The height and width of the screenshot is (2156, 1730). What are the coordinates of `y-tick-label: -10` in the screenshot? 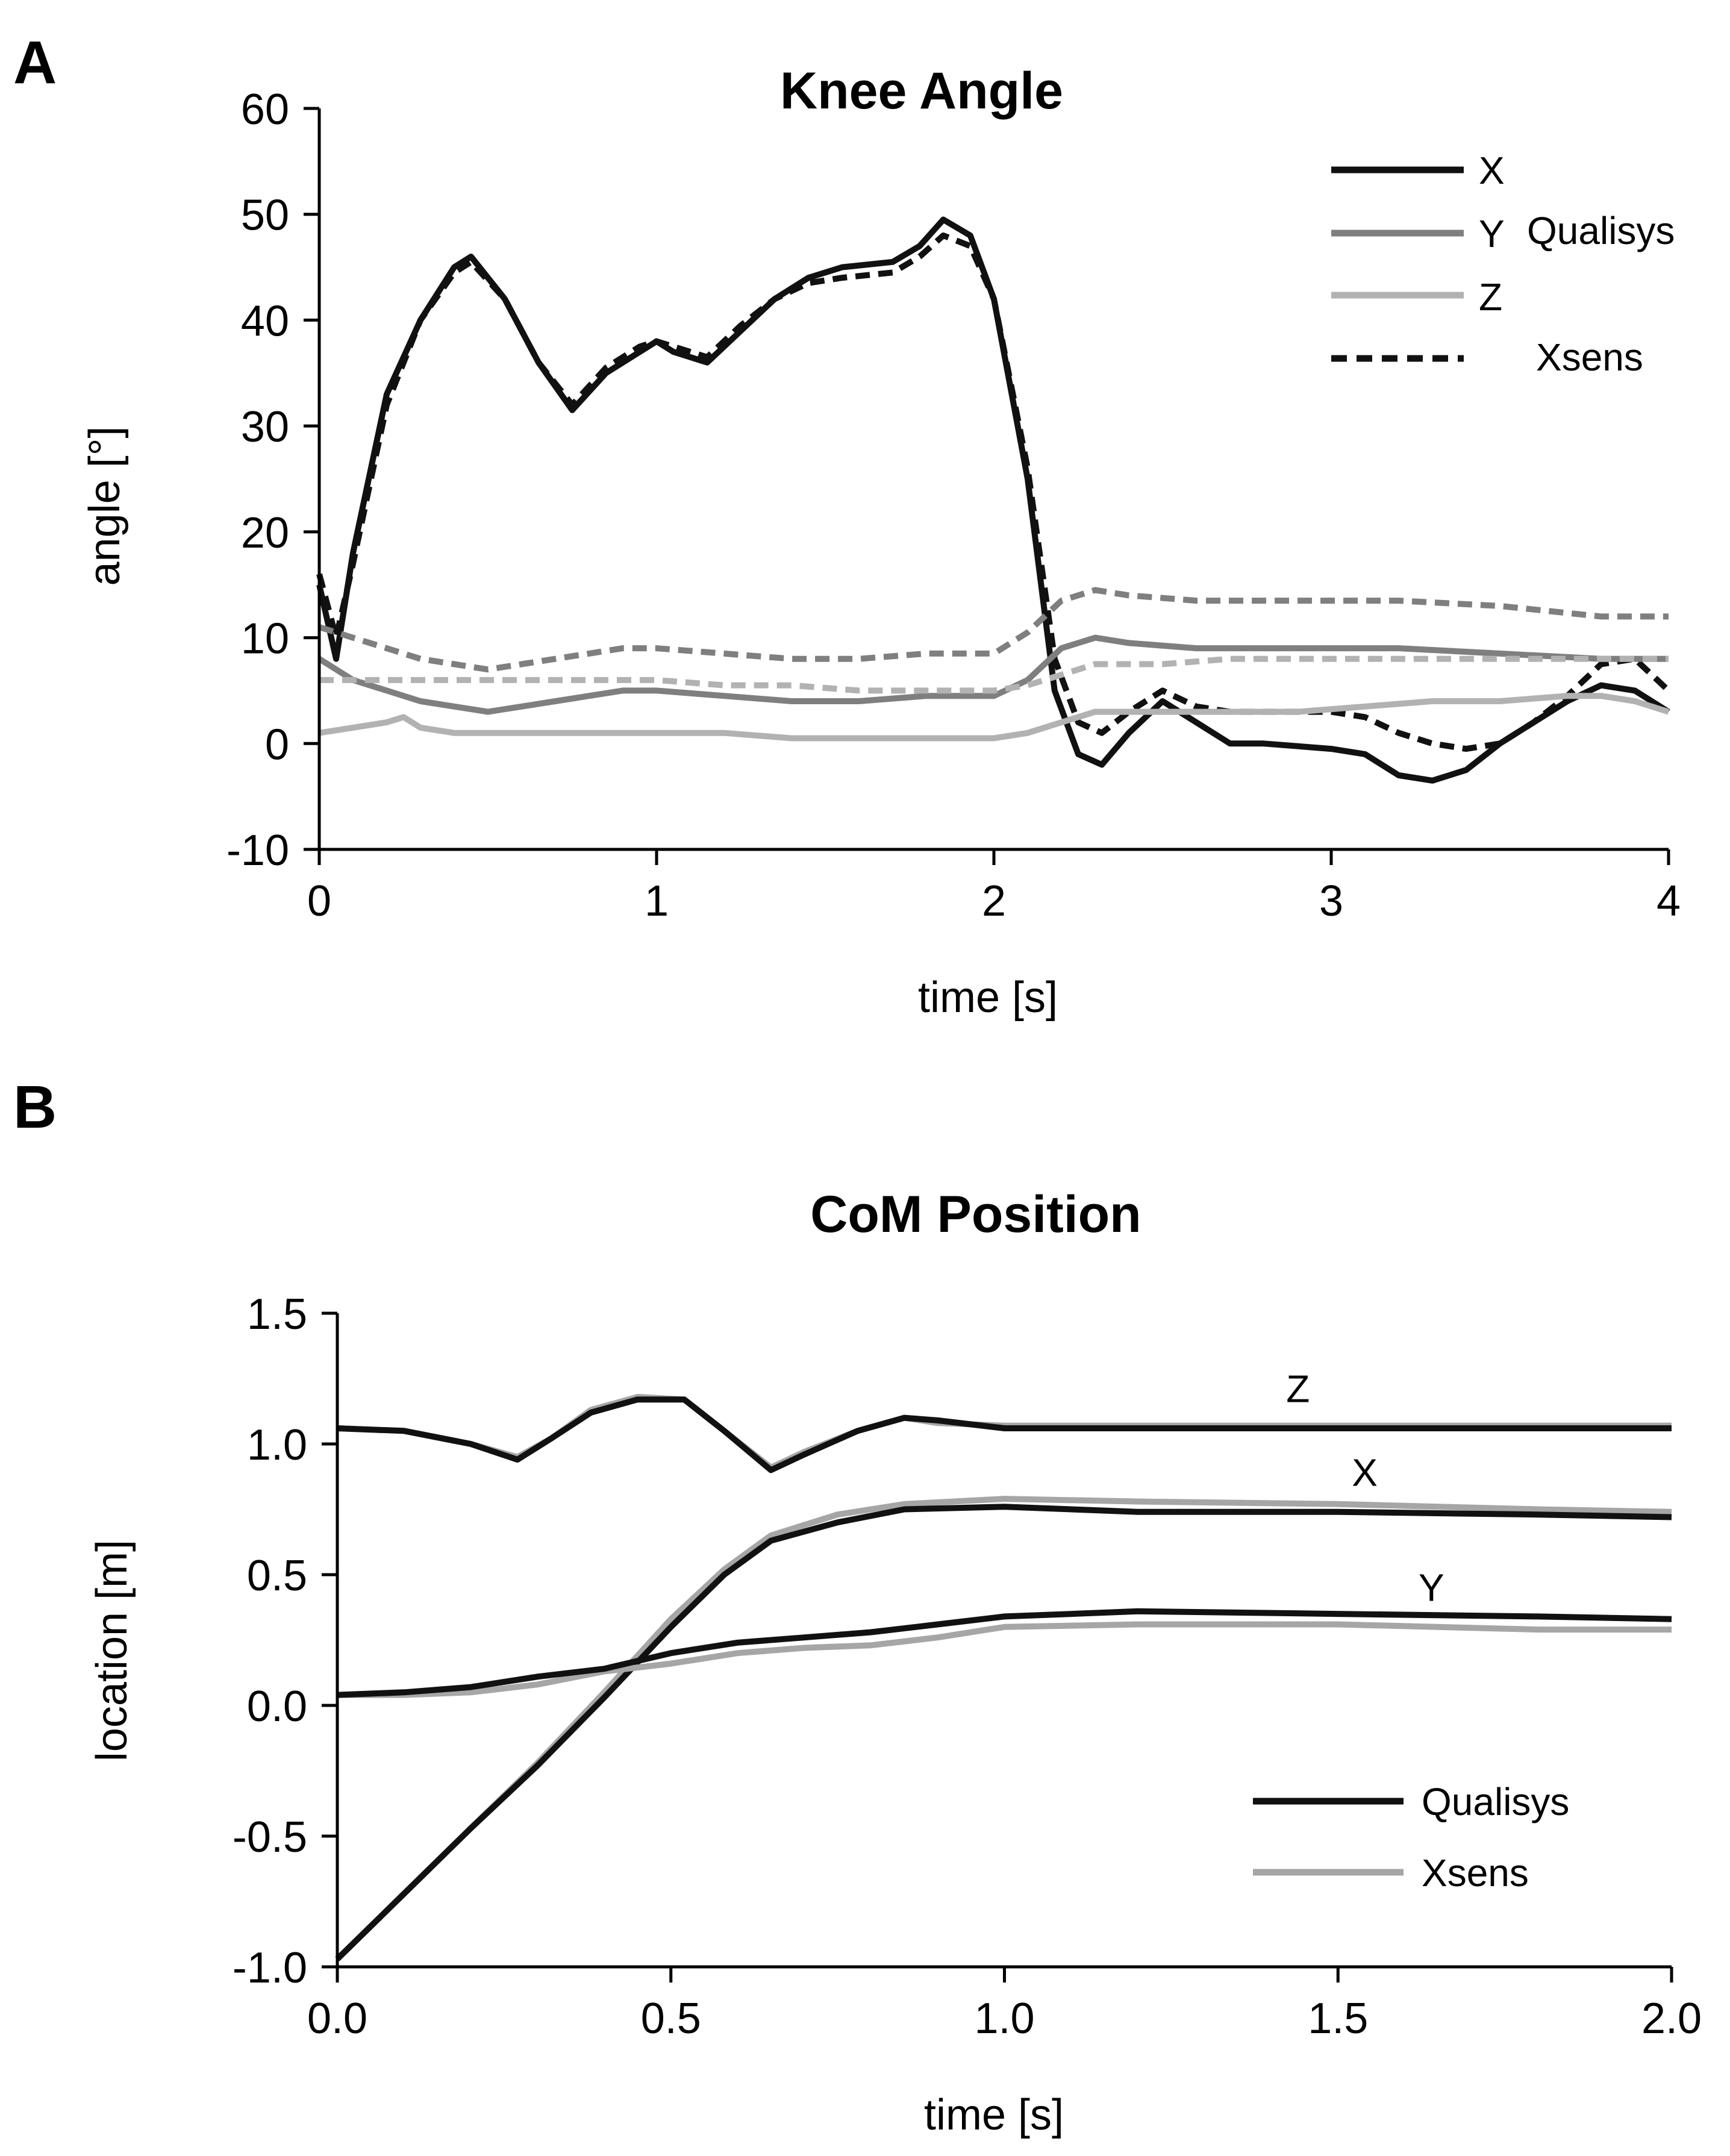 It's located at (257, 850).